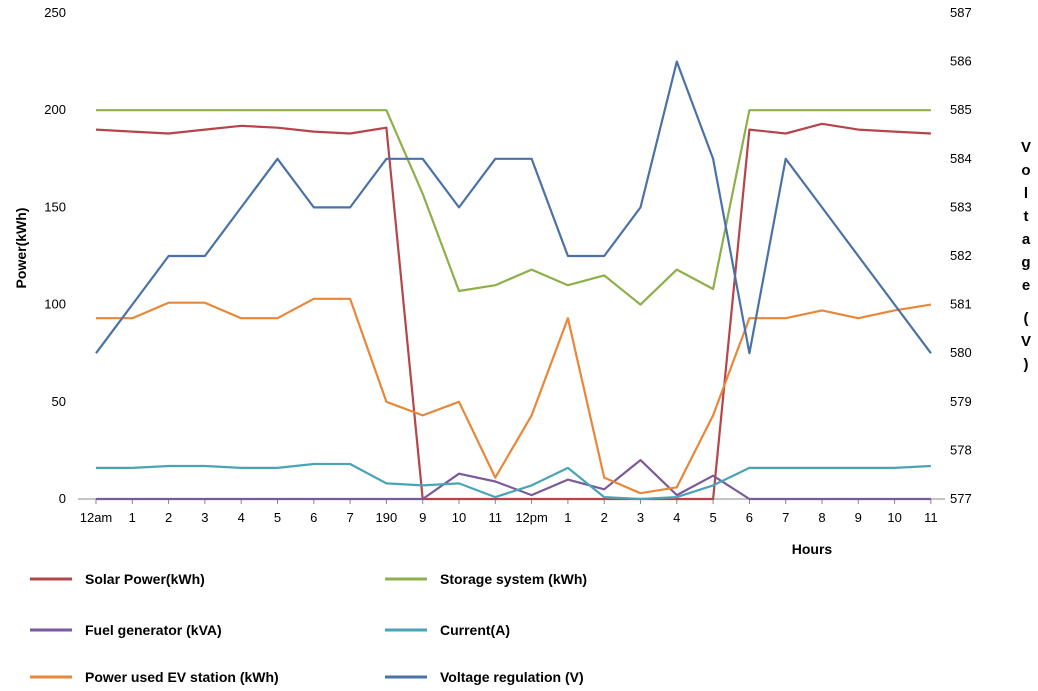  What do you see at coordinates (96, 517) in the screenshot?
I see `x-tick-label: 12am` at bounding box center [96, 517].